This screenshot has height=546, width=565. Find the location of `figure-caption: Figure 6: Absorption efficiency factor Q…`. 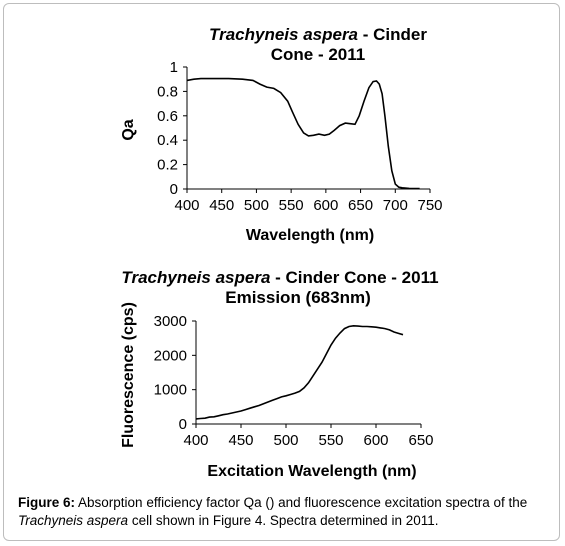

figure-caption: Figure 6: Absorption efficiency factor Q… is located at coordinates (283, 512).